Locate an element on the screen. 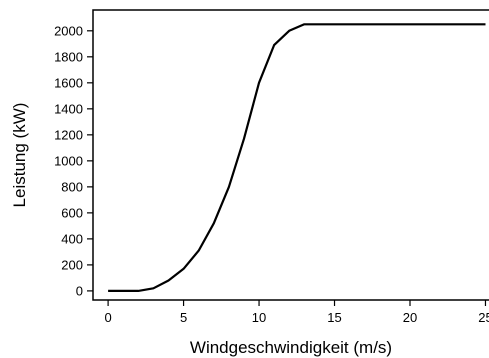  y-tick-label: 800 is located at coordinates (72, 186).